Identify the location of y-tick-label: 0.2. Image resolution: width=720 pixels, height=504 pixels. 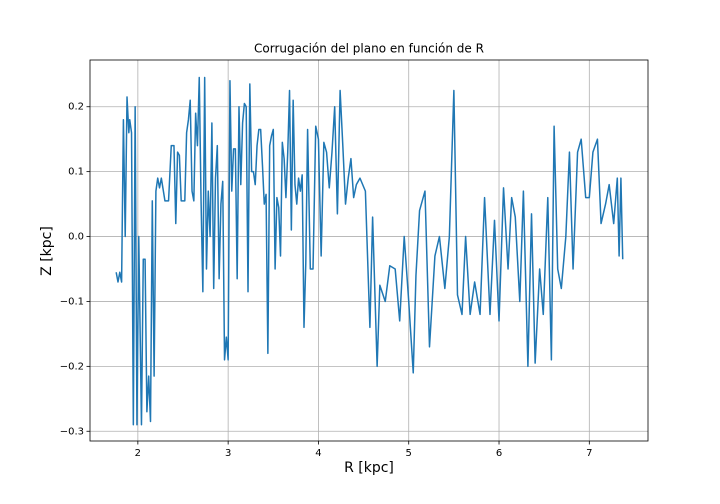
(76, 107).